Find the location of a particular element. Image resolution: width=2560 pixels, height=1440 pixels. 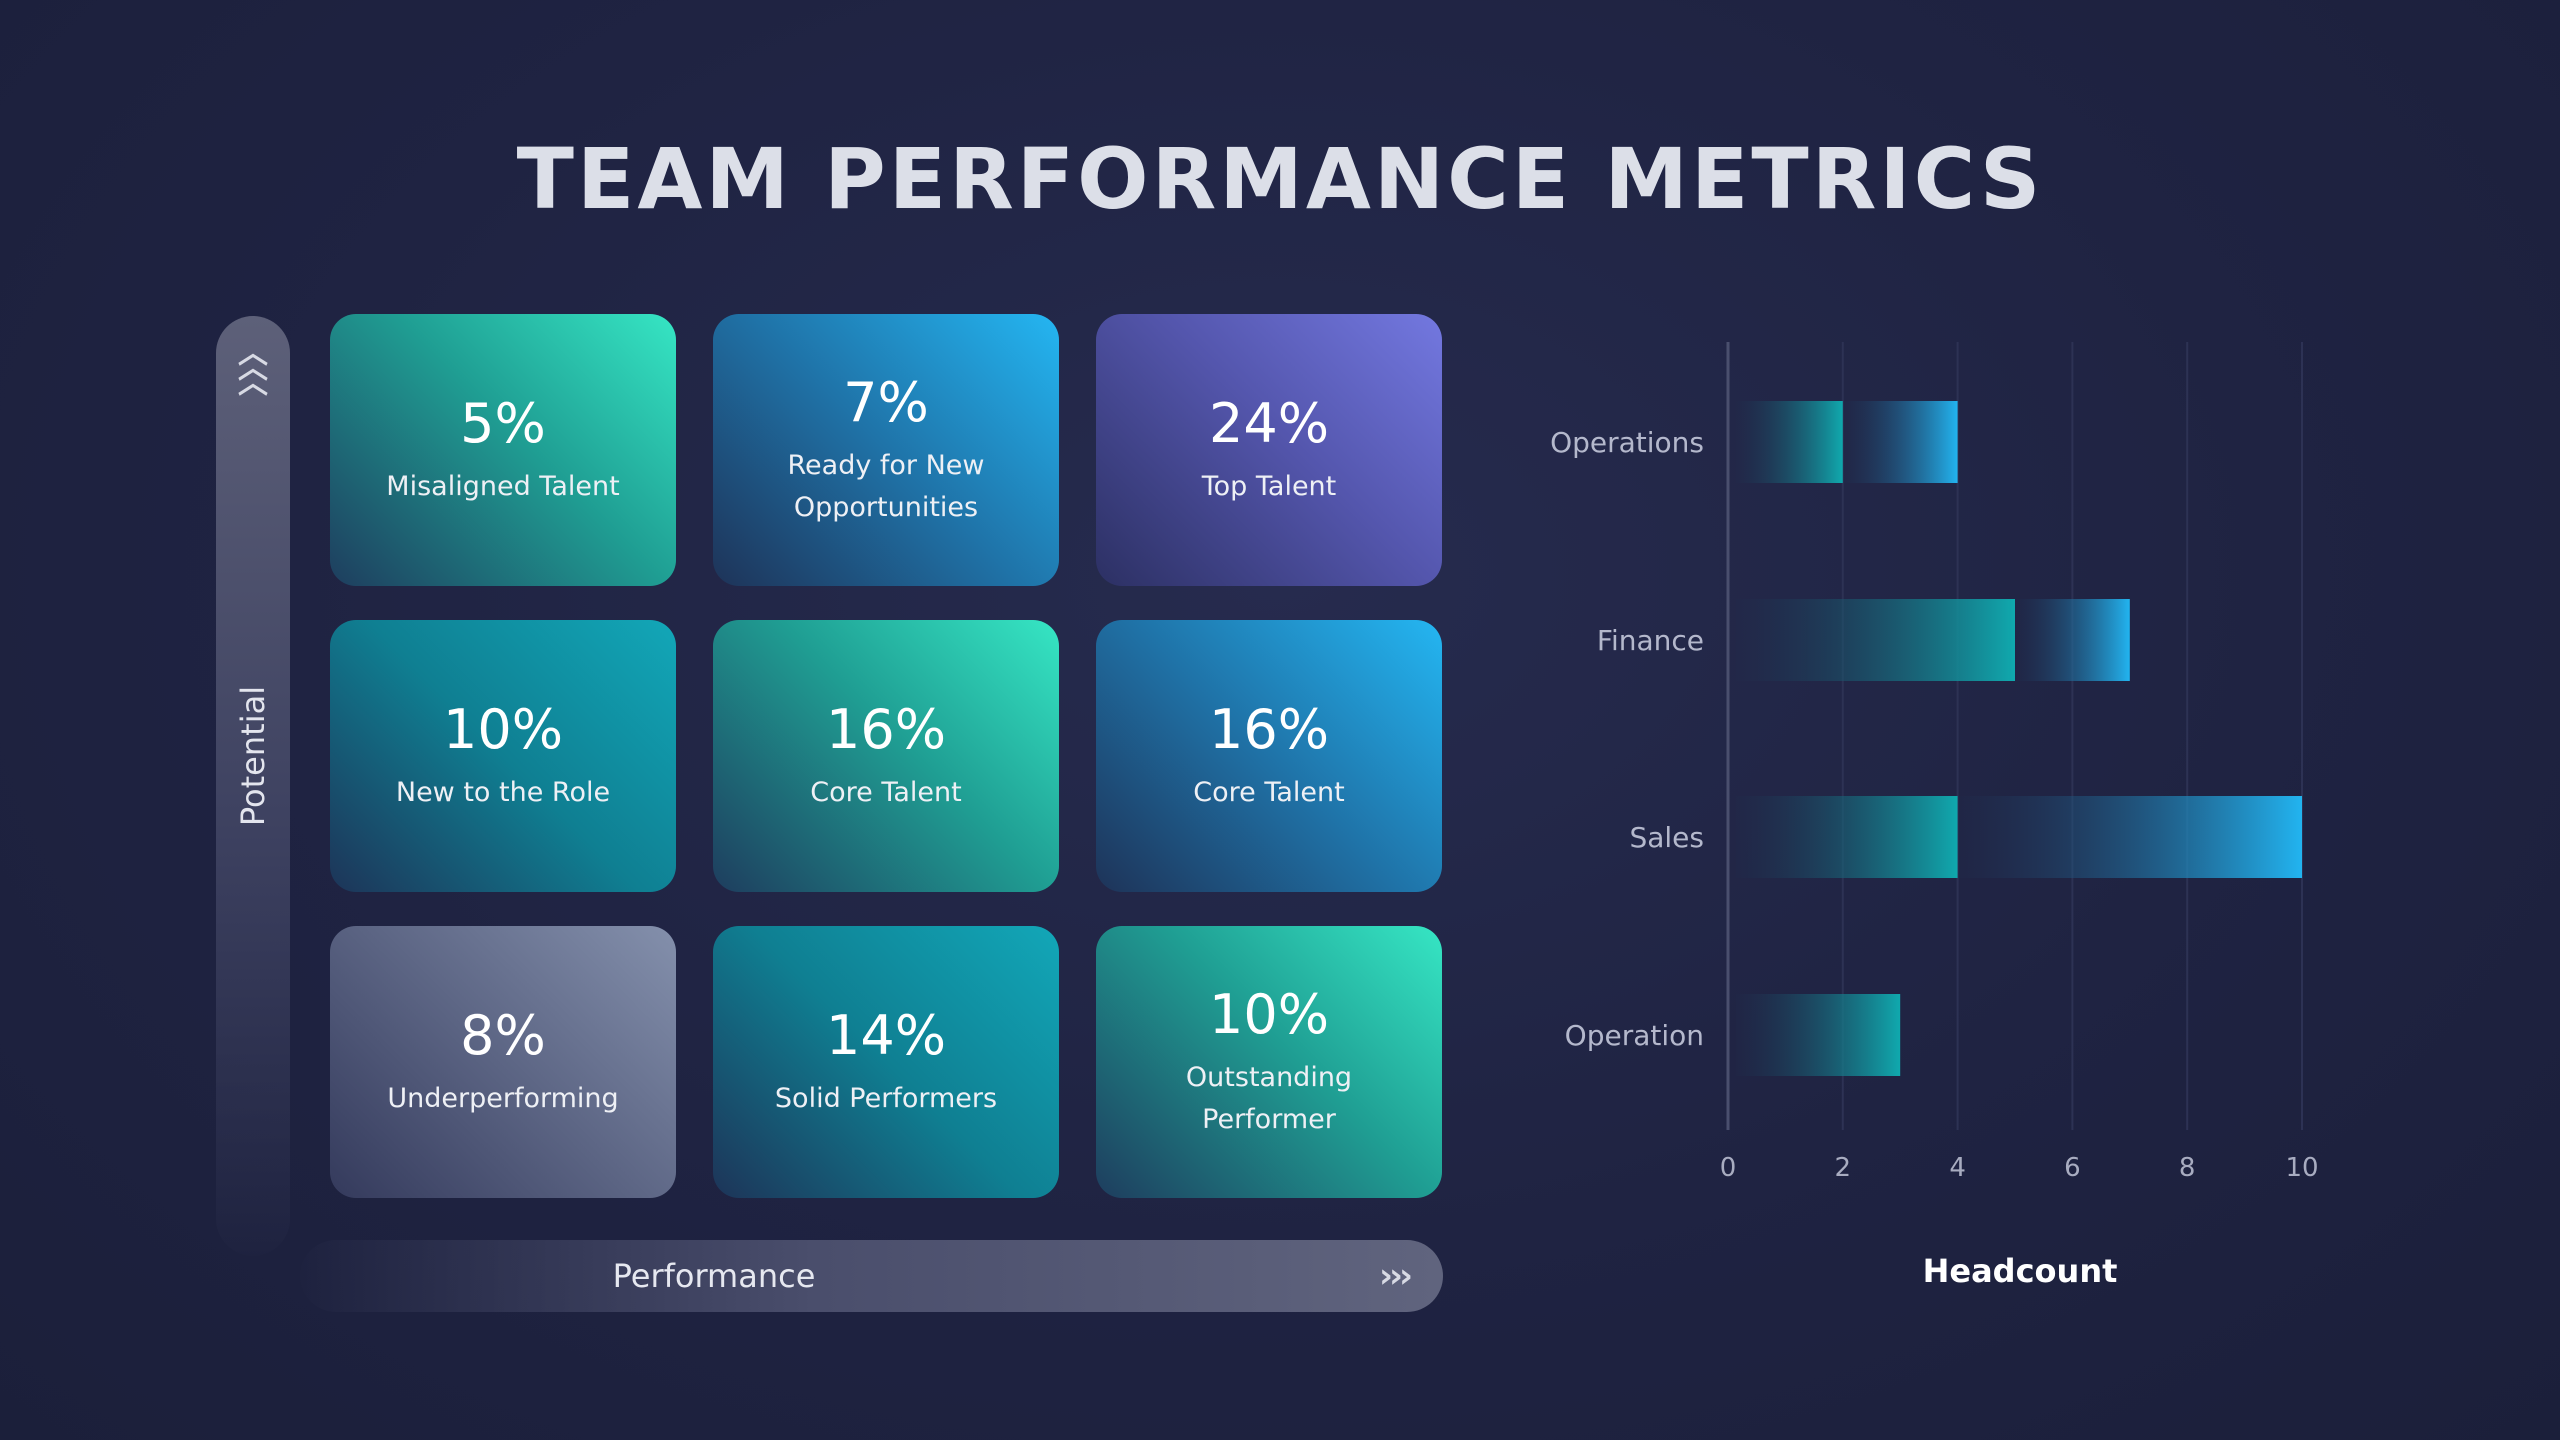

tile-new-to-the-role: 10% New to the Role is located at coordinates (503, 756).